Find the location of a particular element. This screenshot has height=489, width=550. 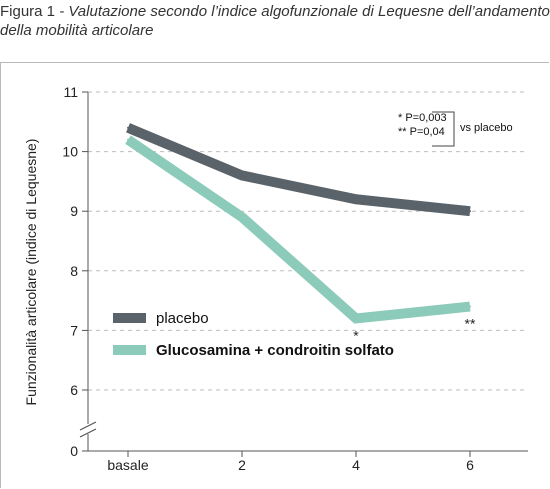

y-tick-label: 11 is located at coordinates (70, 92).